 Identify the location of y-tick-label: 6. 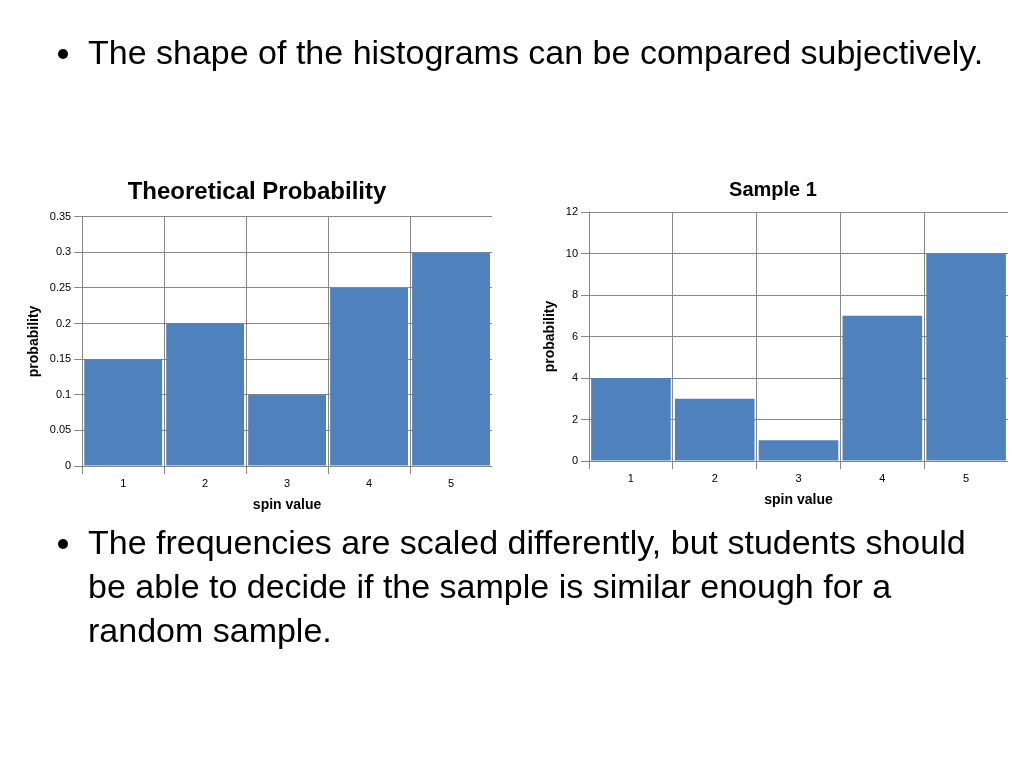
(575, 335).